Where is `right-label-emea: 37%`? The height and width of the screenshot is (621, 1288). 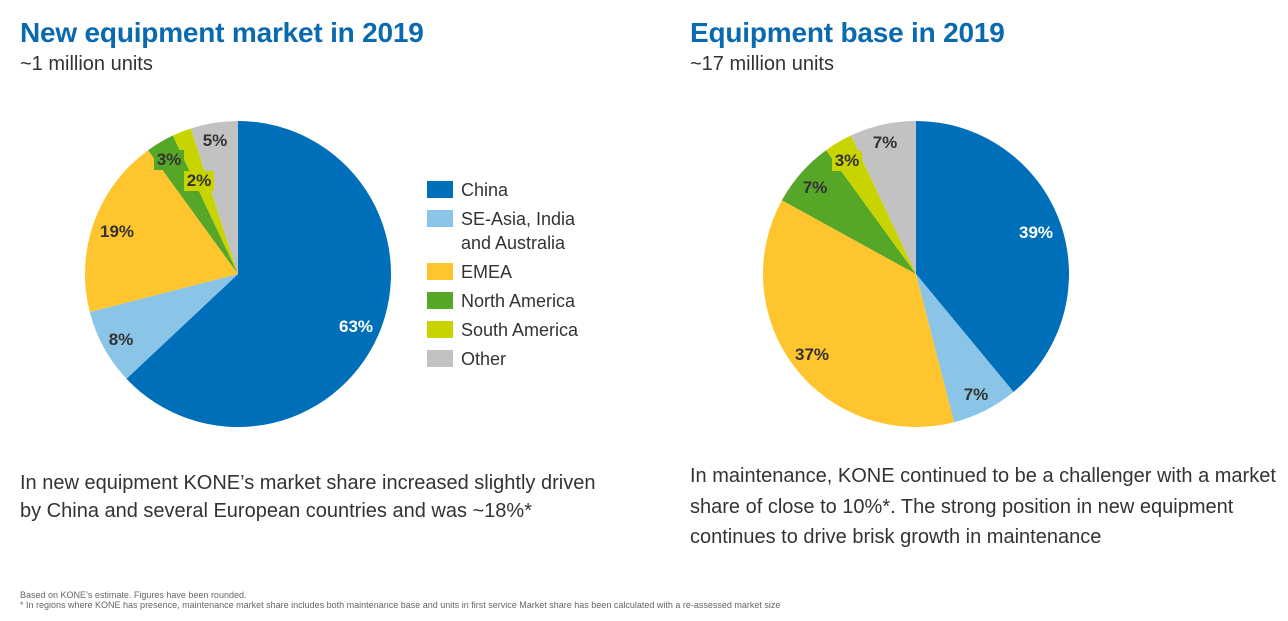 right-label-emea: 37% is located at coordinates (812, 354).